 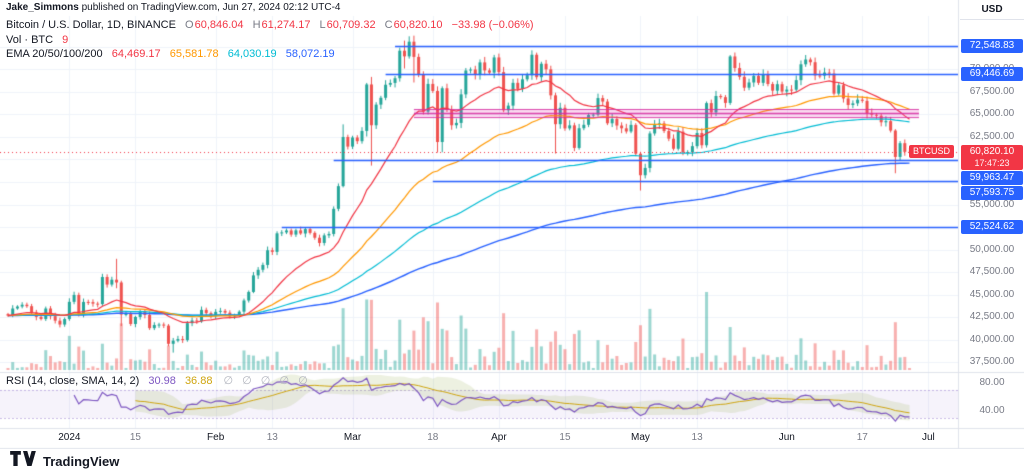 What do you see at coordinates (992, 382) in the screenshot?
I see `rsi-tick-label: 80.00` at bounding box center [992, 382].